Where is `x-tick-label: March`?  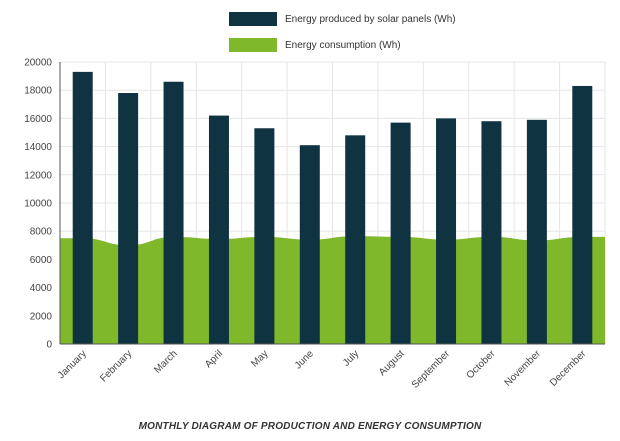
x-tick-label: March is located at coordinates (165, 361).